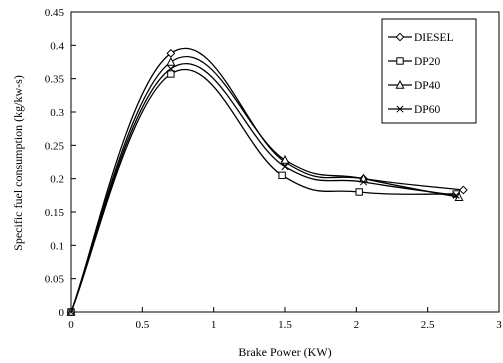  Describe the element at coordinates (428, 325) in the screenshot. I see `x-tick-label: 2.5` at that location.